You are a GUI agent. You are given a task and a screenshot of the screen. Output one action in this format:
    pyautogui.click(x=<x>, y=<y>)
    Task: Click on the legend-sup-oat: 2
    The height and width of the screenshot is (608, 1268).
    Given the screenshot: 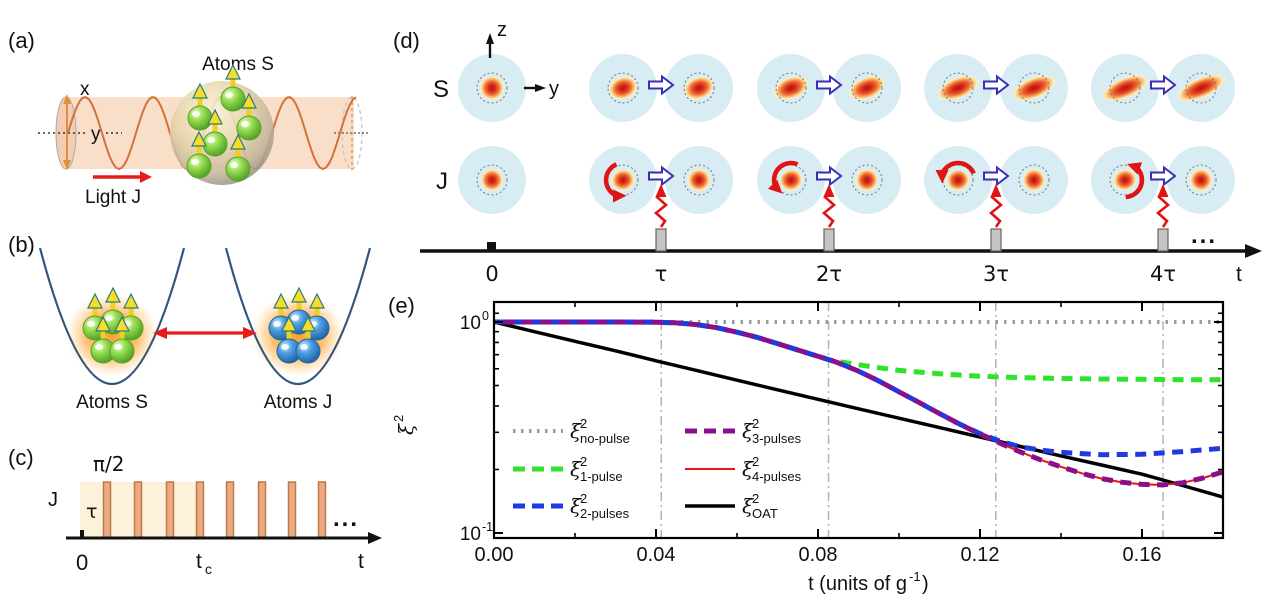 What is the action you would take?
    pyautogui.click(x=755, y=498)
    